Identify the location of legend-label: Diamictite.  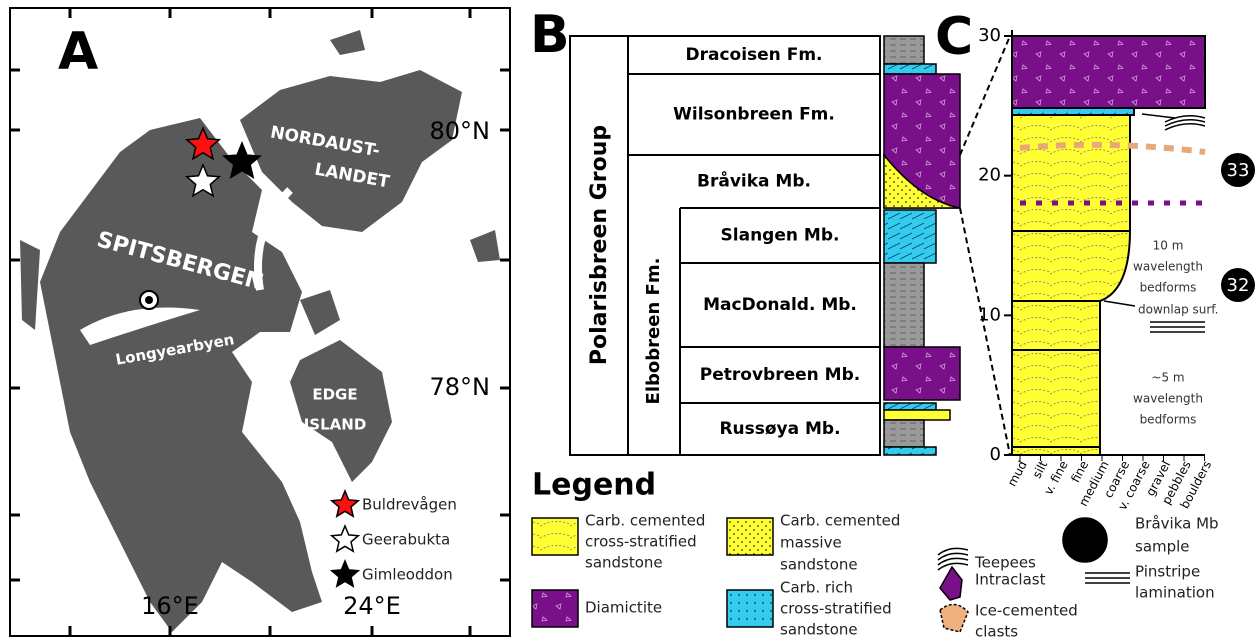
(623, 608).